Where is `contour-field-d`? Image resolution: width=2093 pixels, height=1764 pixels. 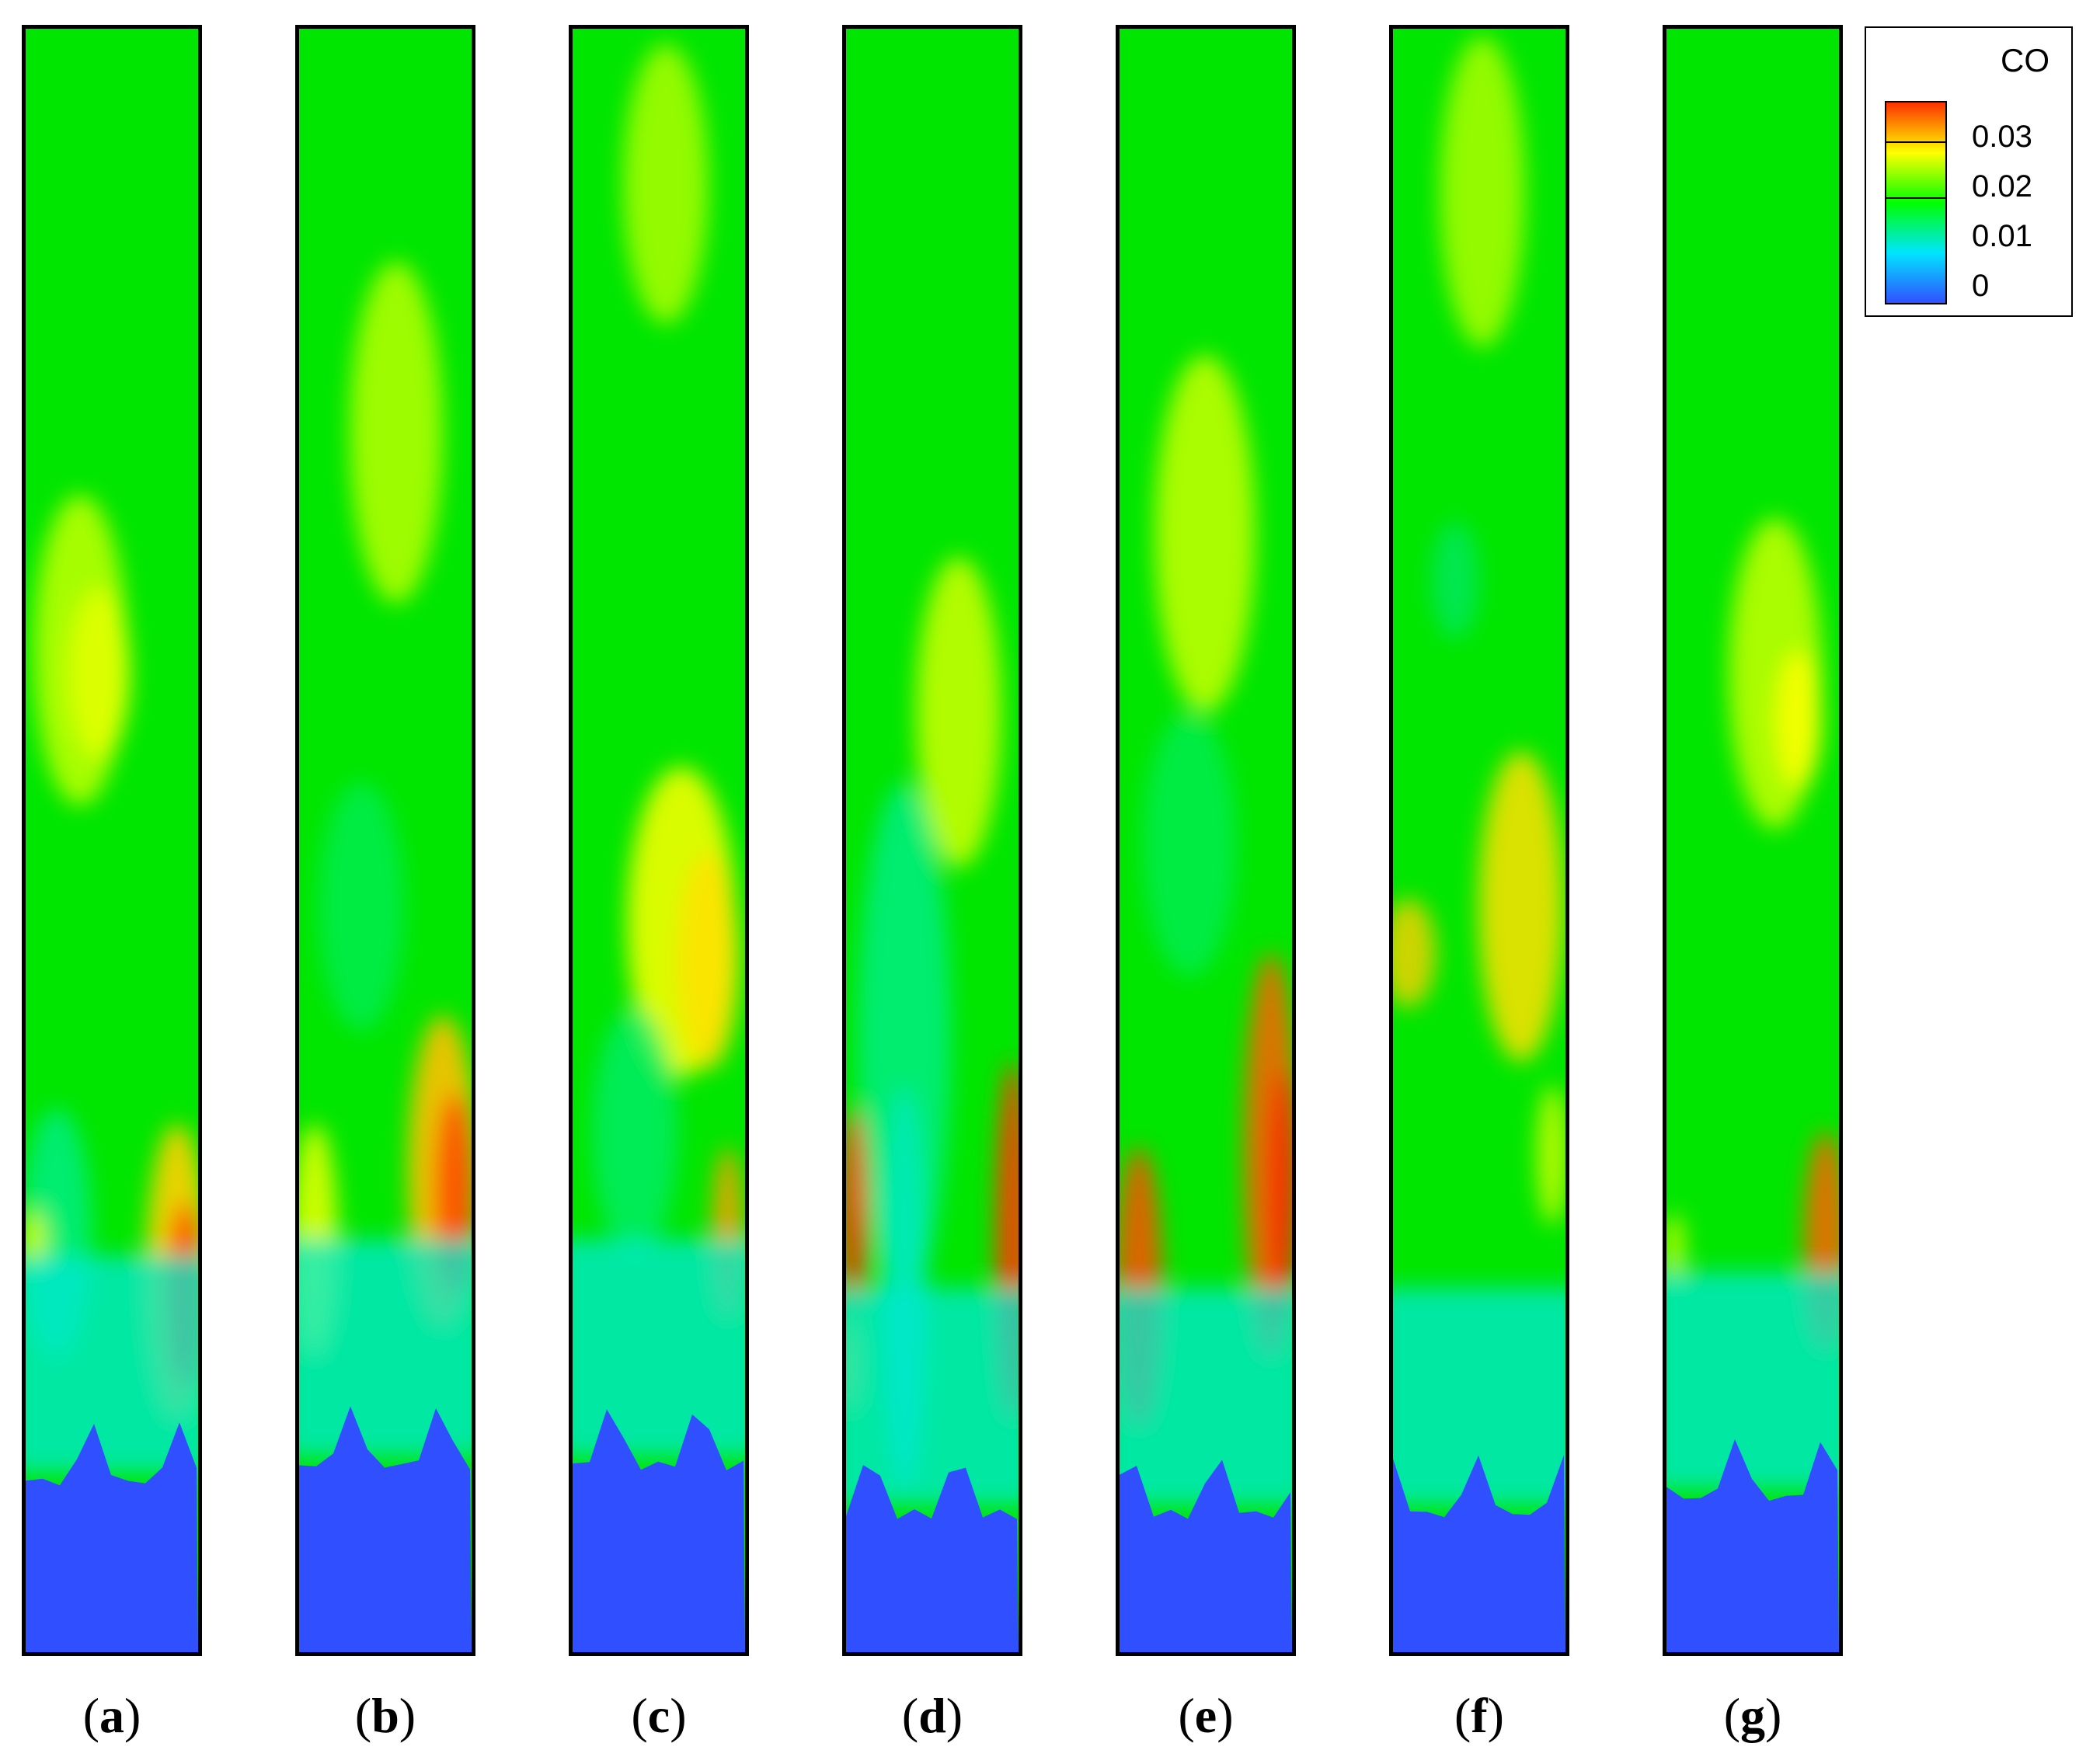 contour-field-d is located at coordinates (932, 840).